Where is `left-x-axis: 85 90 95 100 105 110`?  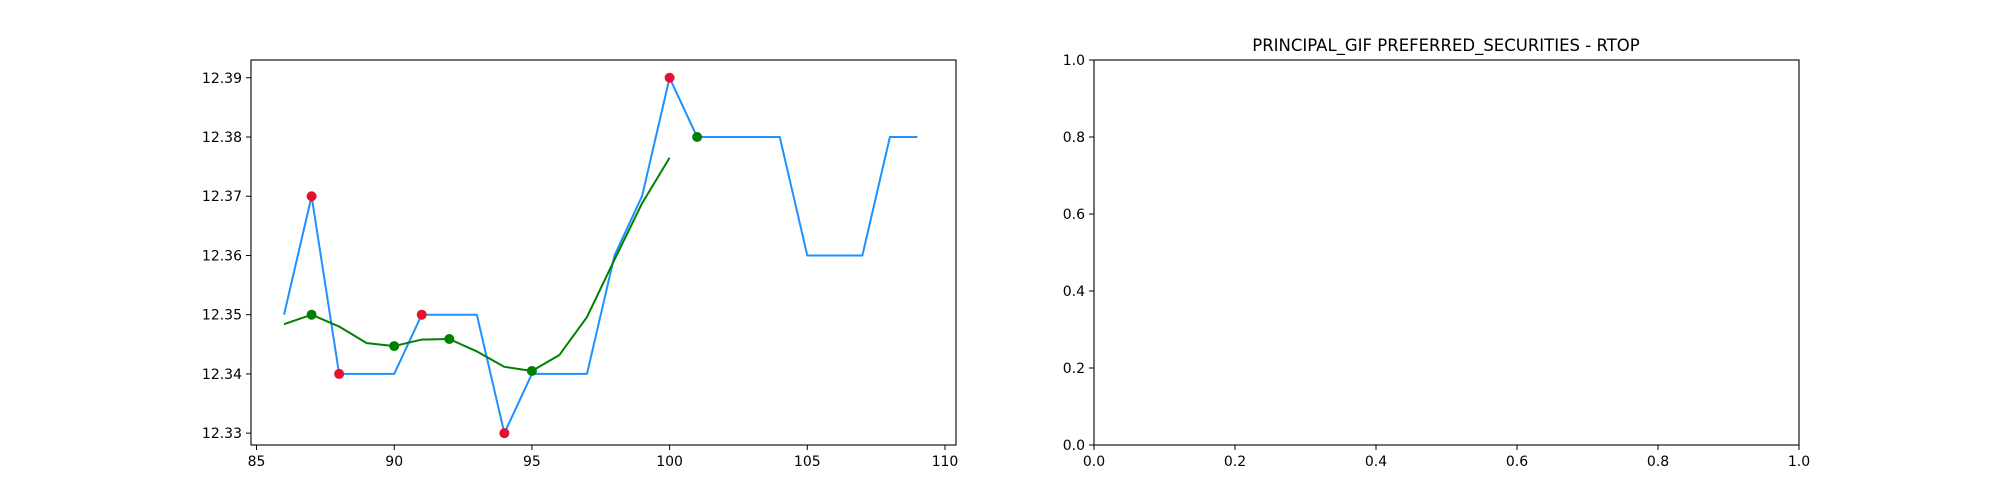
left-x-axis: 85 90 95 100 105 110 is located at coordinates (603, 457).